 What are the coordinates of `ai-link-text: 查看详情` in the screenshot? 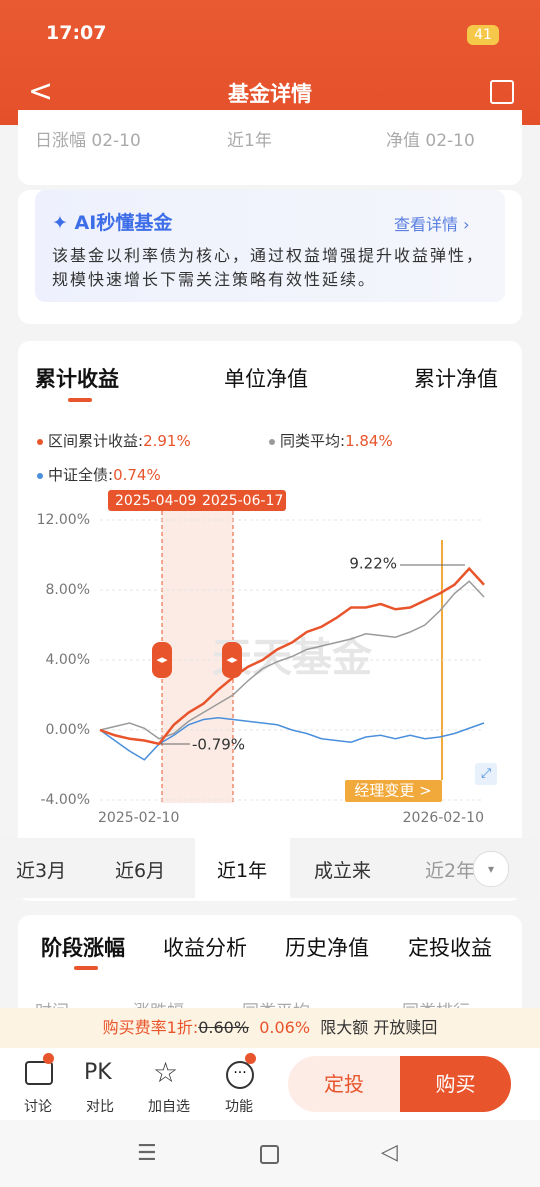 It's located at (426, 224).